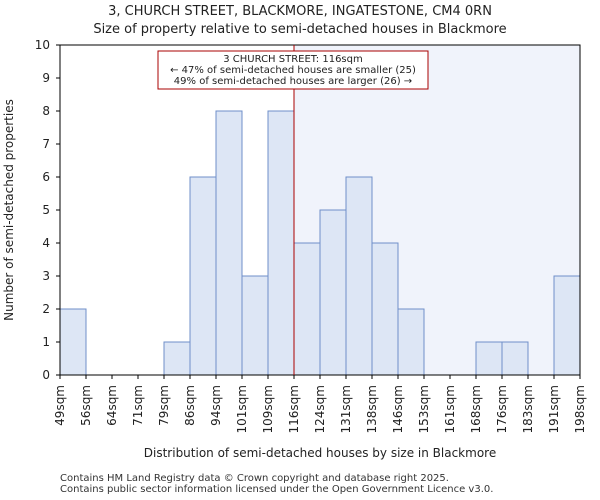  I want to click on x-tick-label: 183sqm, so click(528, 409).